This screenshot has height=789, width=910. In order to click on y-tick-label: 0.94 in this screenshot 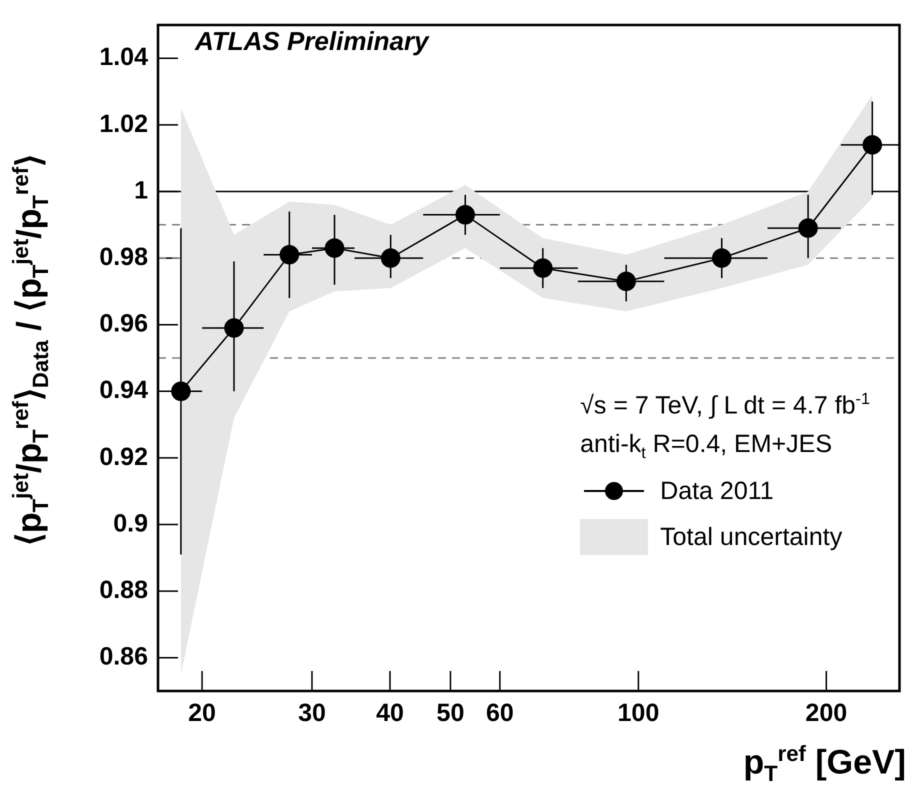, I will do `click(123, 390)`.